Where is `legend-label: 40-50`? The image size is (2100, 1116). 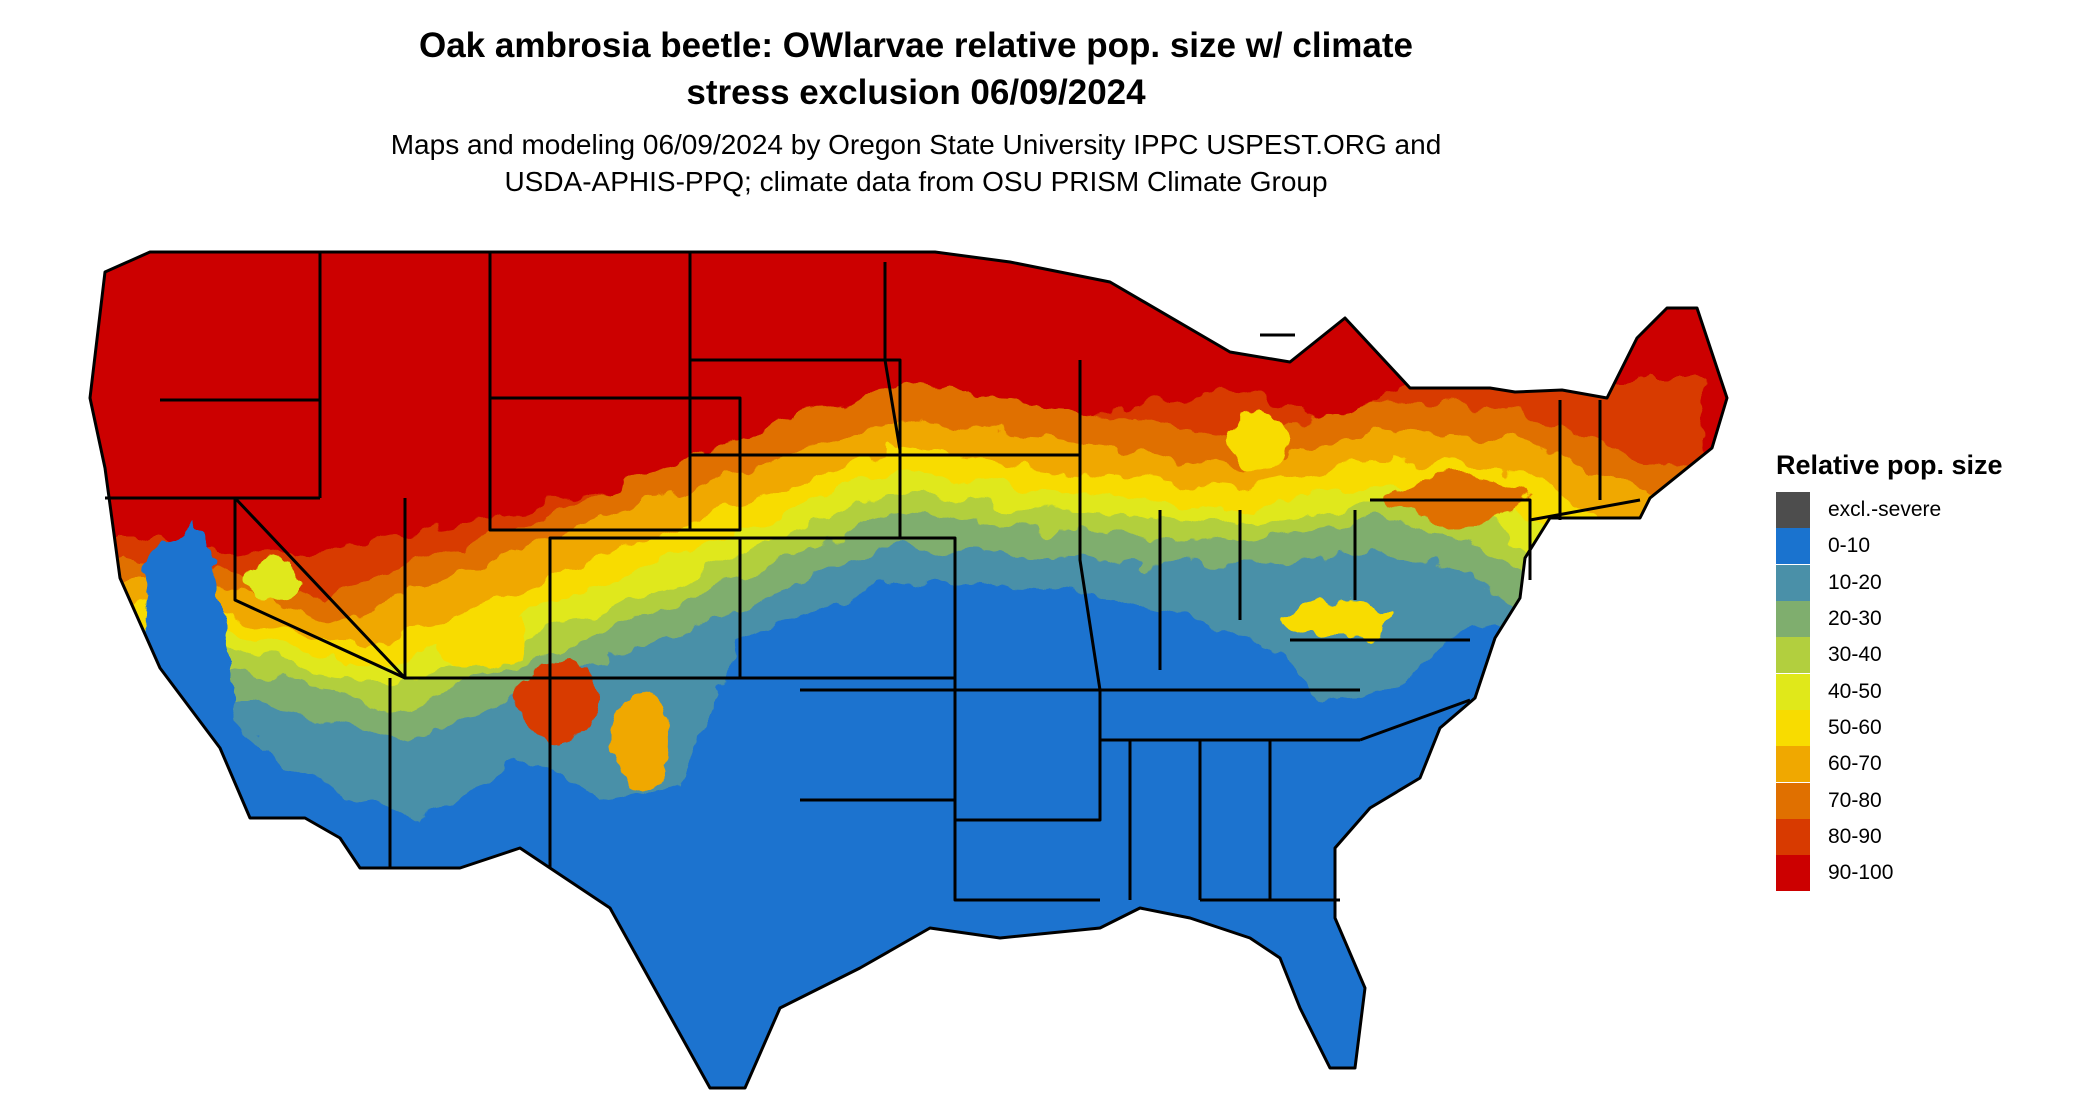
legend-label: 40-50 is located at coordinates (1855, 691).